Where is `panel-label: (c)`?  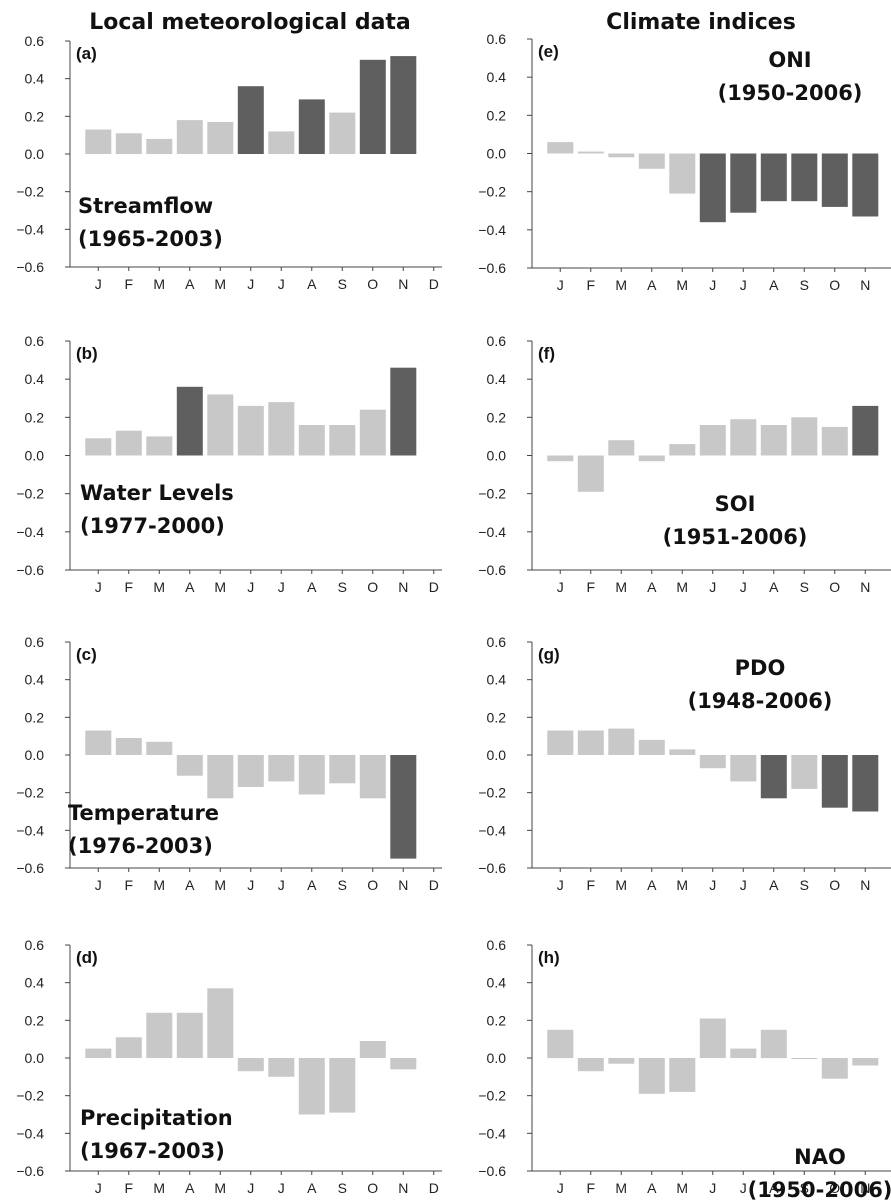
panel-label: (c) is located at coordinates (86, 654).